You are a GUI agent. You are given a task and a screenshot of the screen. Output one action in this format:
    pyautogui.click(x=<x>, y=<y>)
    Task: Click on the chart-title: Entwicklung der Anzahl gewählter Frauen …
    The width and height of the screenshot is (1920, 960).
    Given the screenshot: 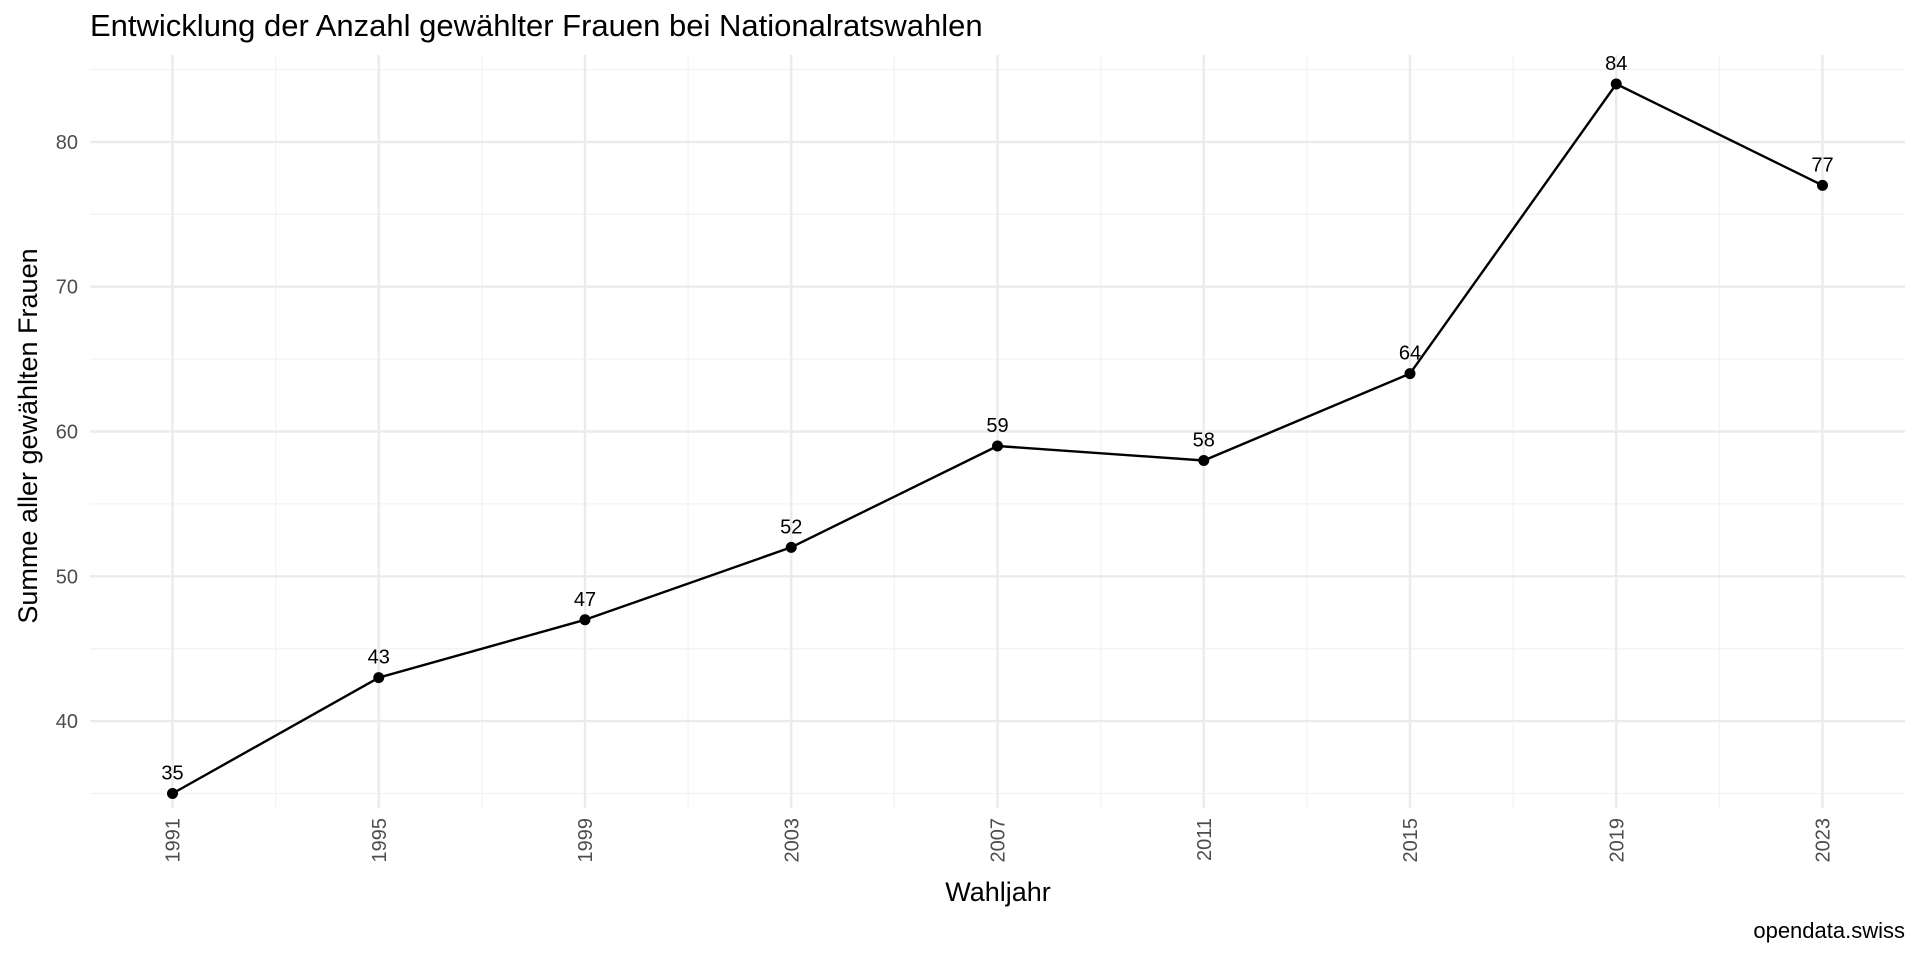 What is the action you would take?
    pyautogui.click(x=536, y=25)
    